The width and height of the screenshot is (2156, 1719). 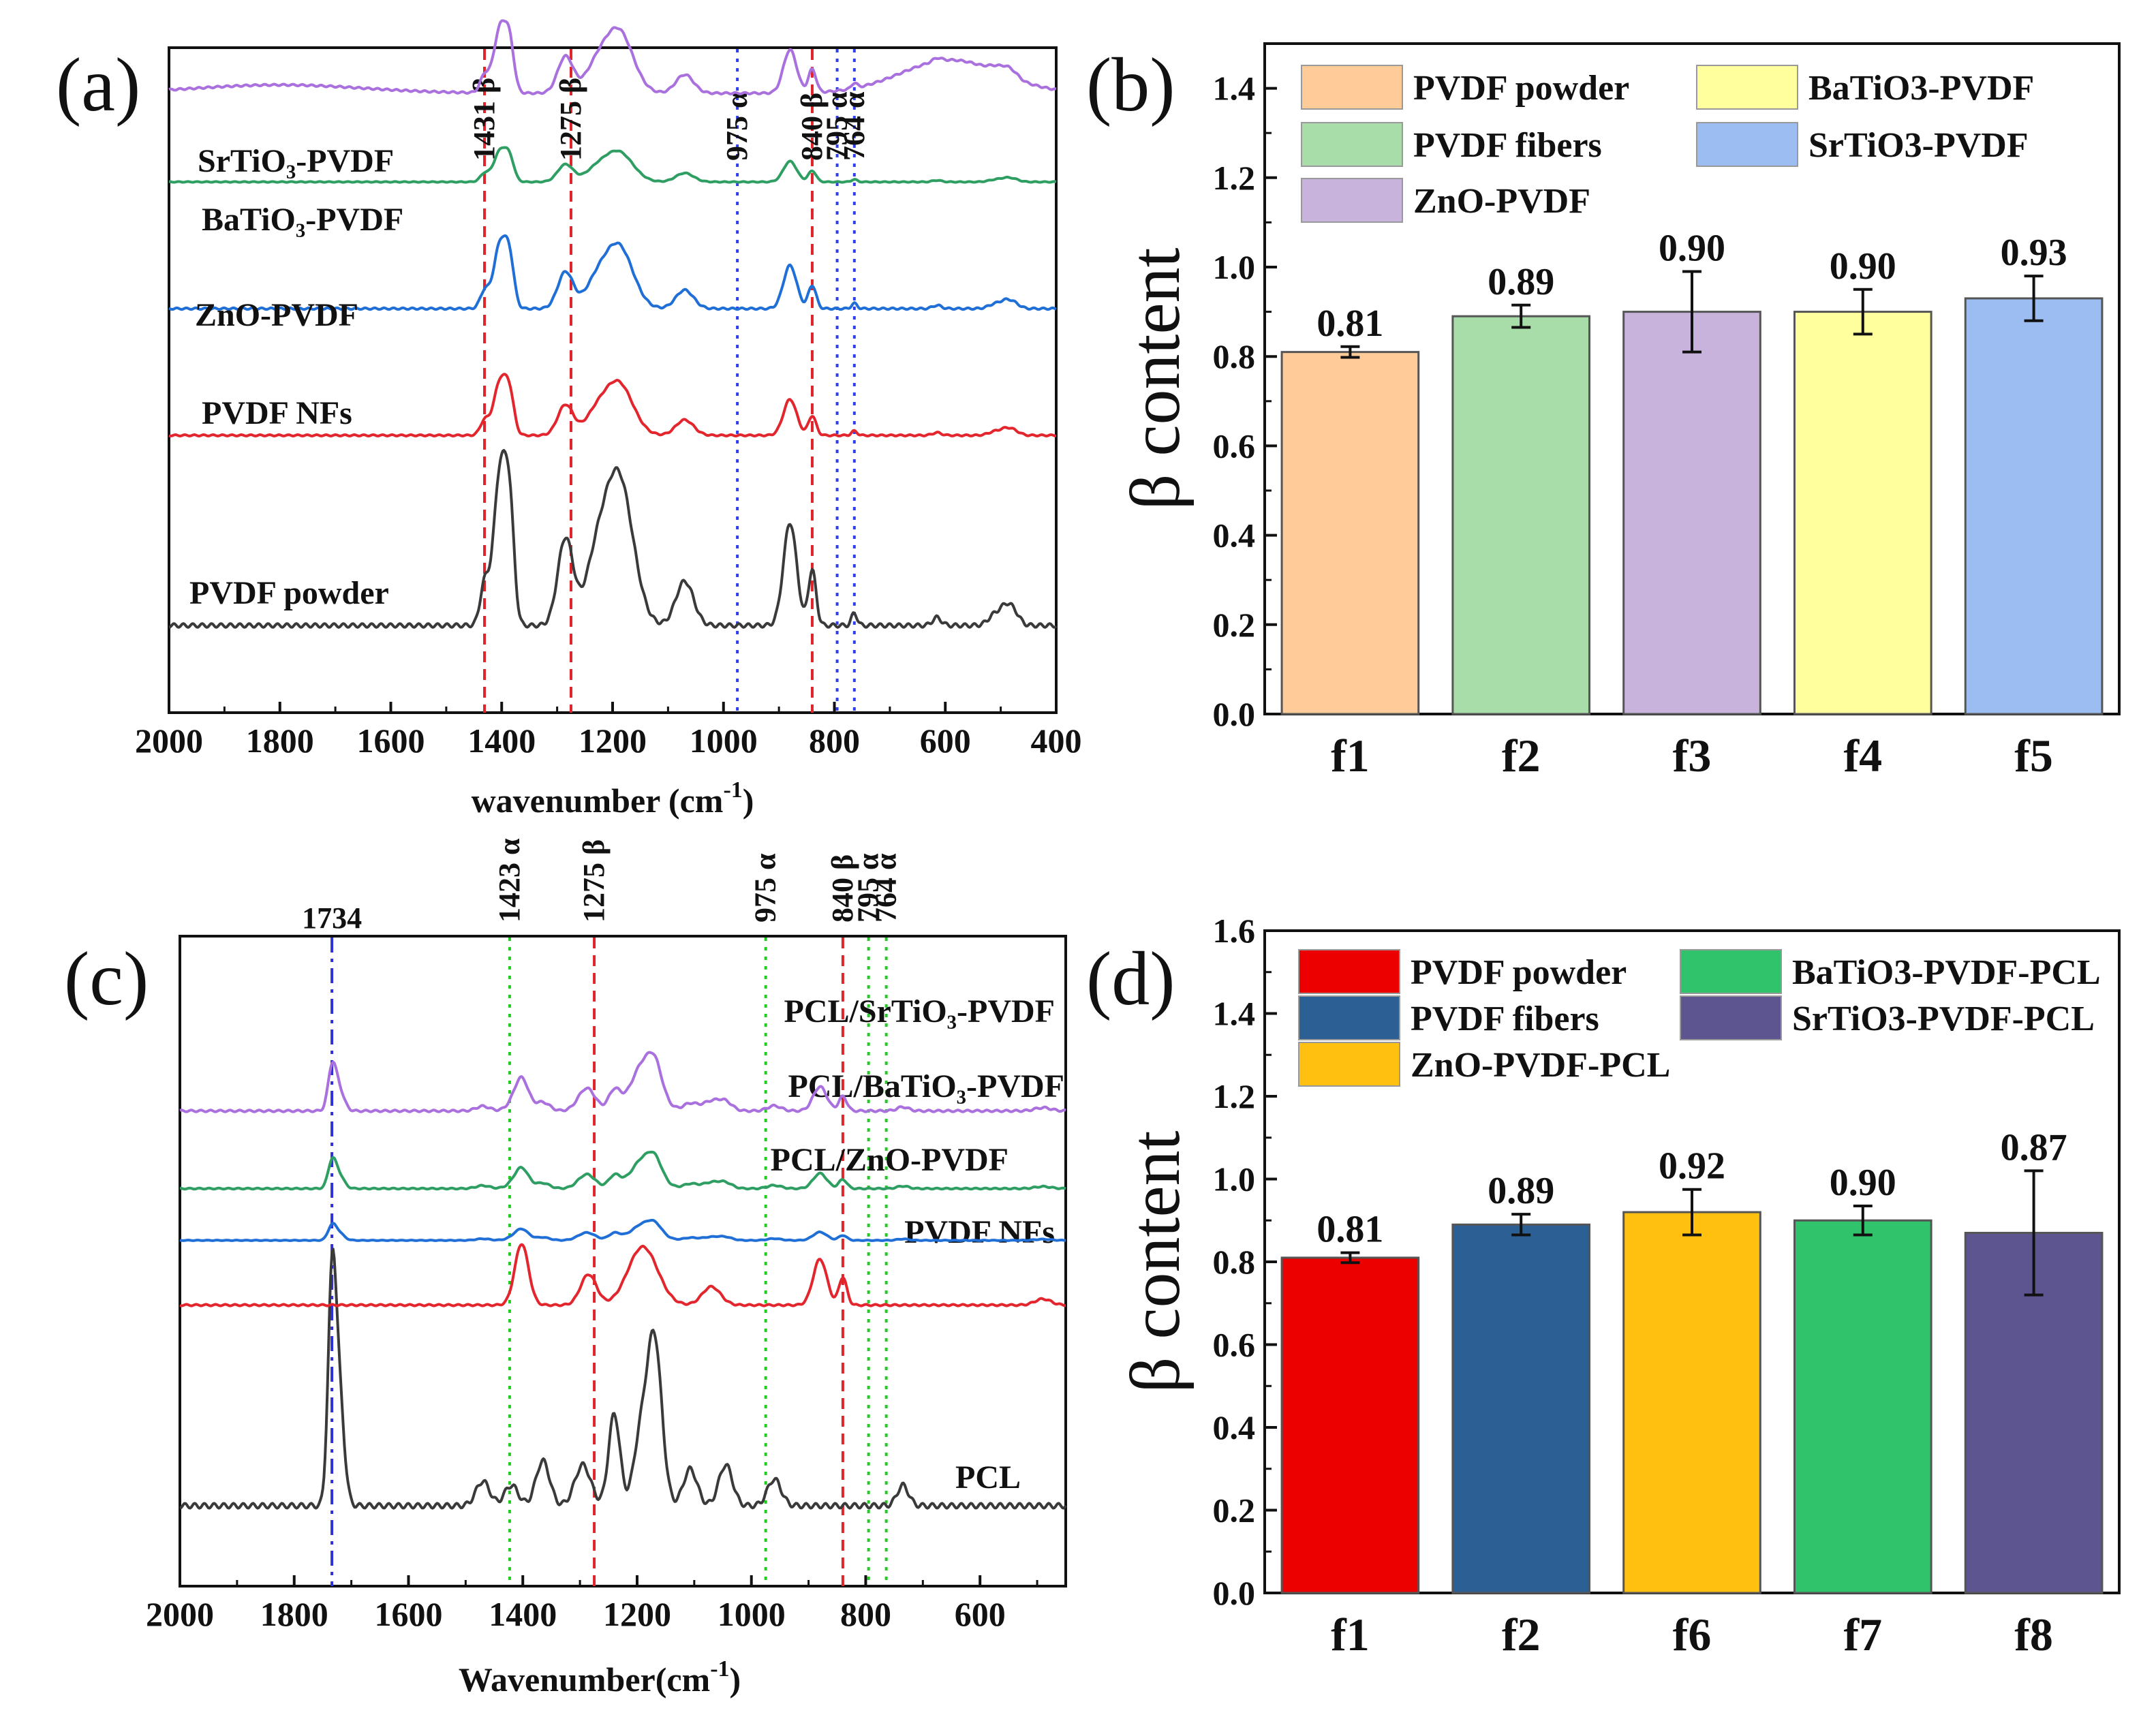 What do you see at coordinates (1747, 144) in the screenshot?
I see `legend-swatch-srtio3-pvdf` at bounding box center [1747, 144].